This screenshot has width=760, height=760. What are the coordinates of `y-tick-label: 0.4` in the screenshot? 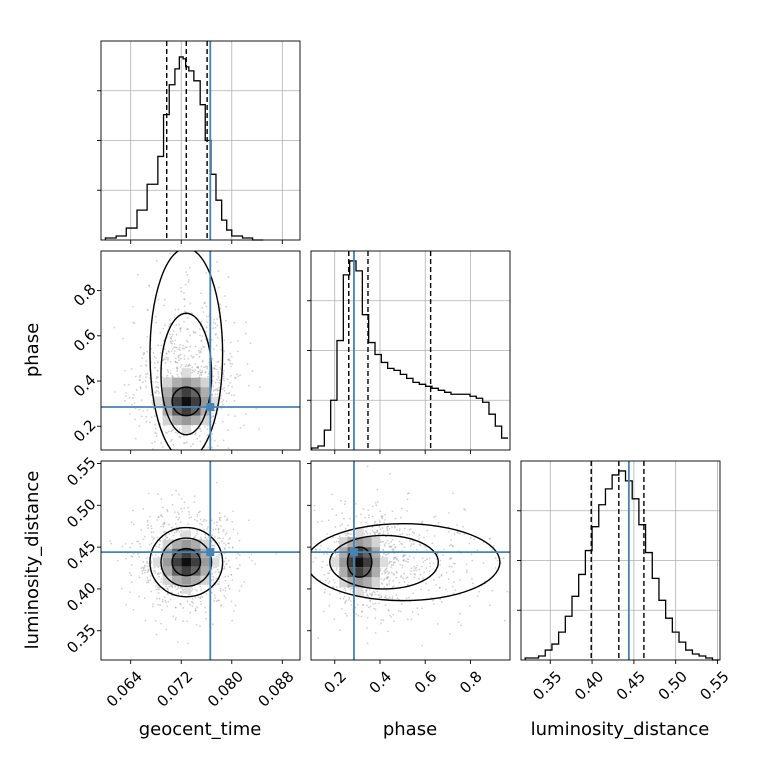 It's located at (85, 386).